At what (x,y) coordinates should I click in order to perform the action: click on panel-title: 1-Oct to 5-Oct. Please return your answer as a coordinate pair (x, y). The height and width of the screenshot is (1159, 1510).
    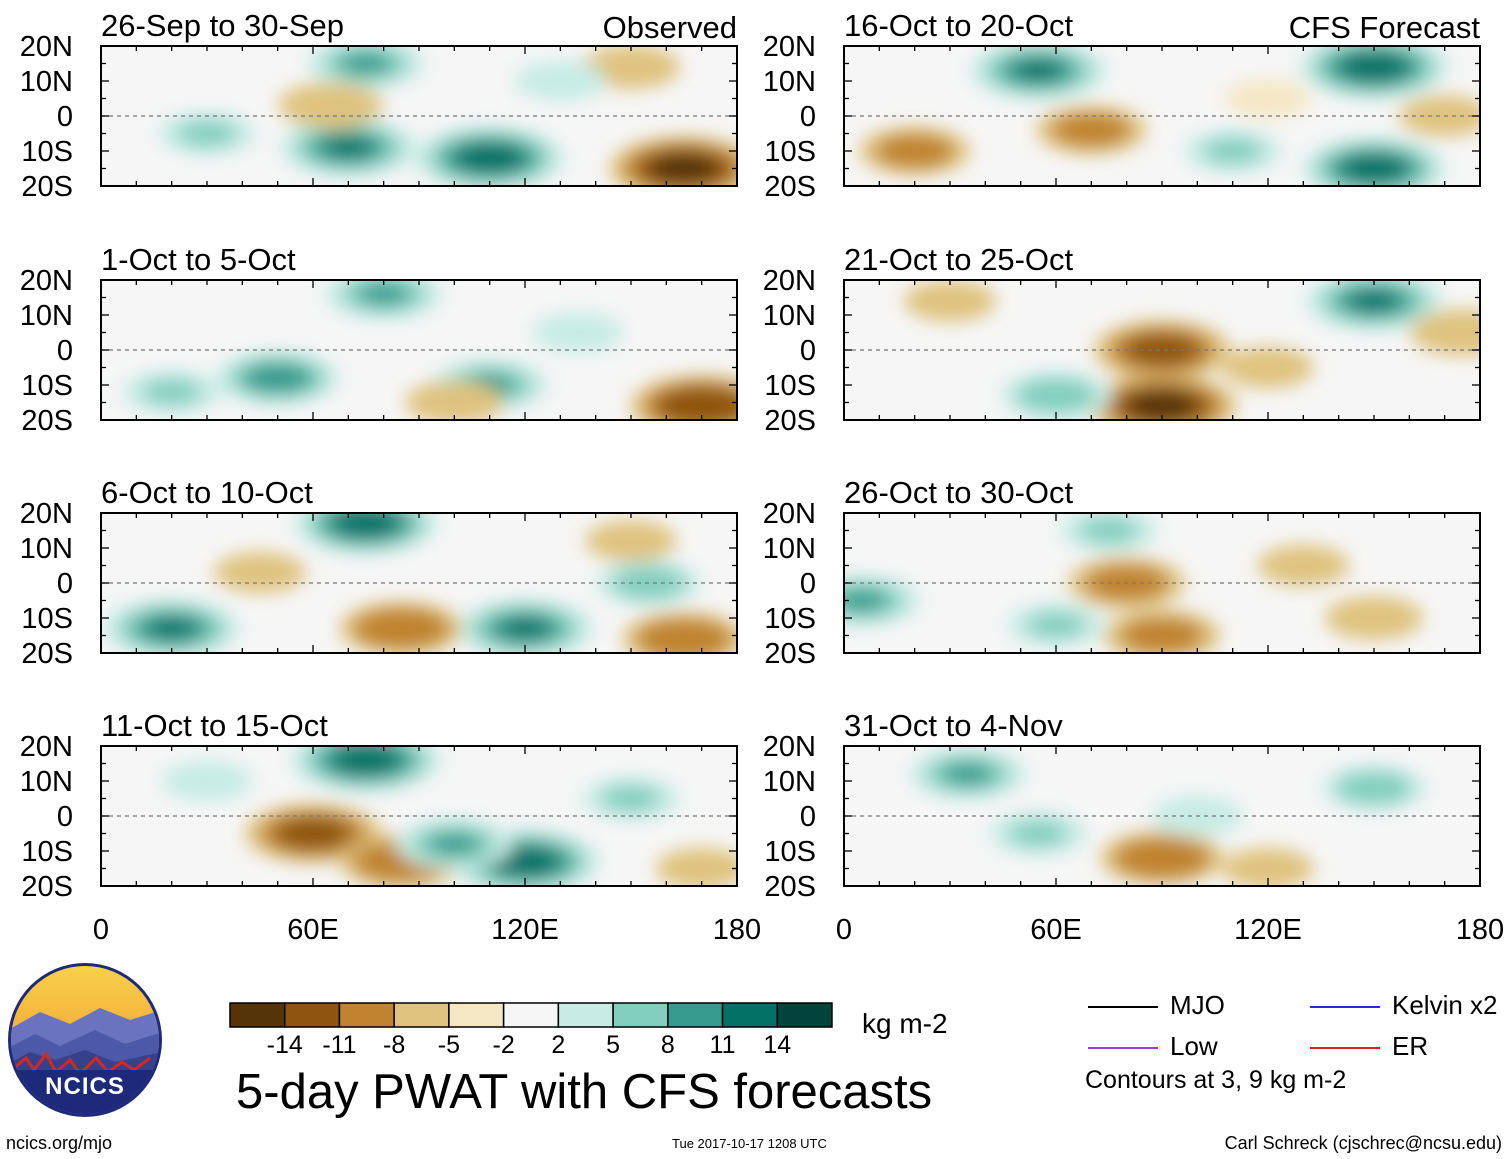
    Looking at the image, I should click on (198, 259).